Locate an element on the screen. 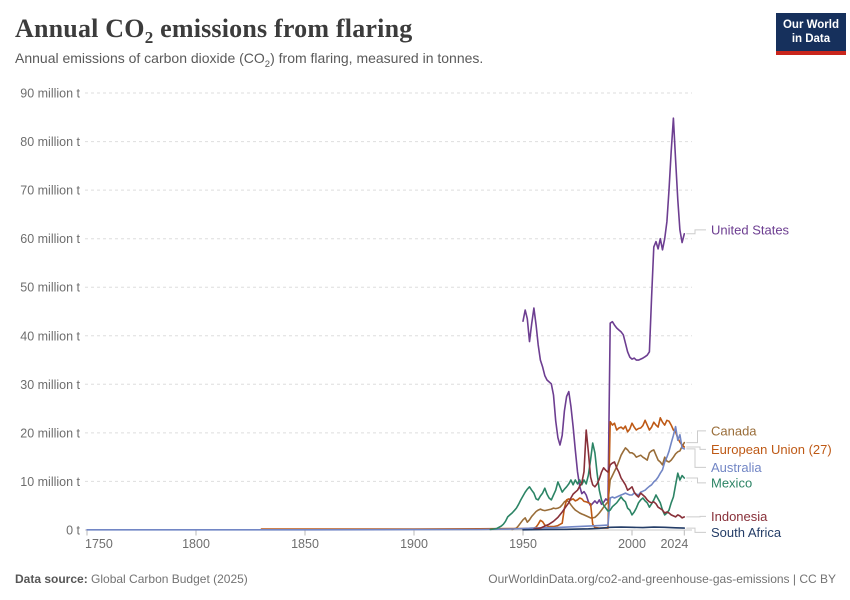 Image resolution: width=850 pixels, height=600 pixels. x-axis-tick-label-2000: 2000 is located at coordinates (632, 544).